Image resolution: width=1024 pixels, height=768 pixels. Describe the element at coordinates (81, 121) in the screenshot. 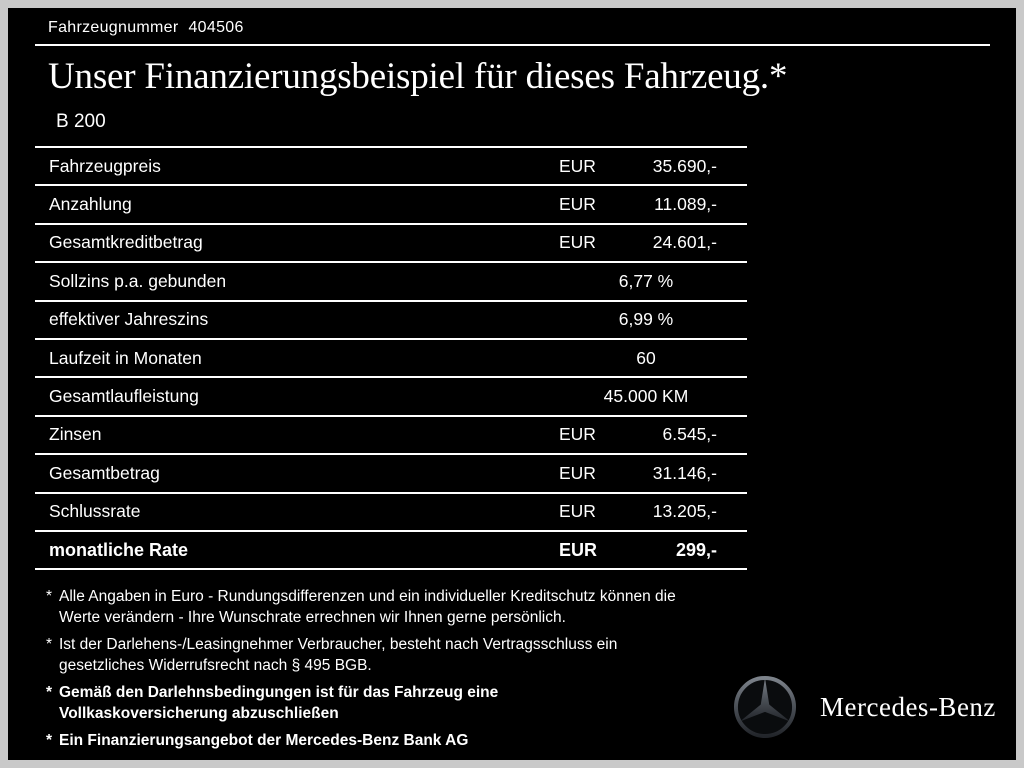

I see `vehicle-model: B 200` at that location.